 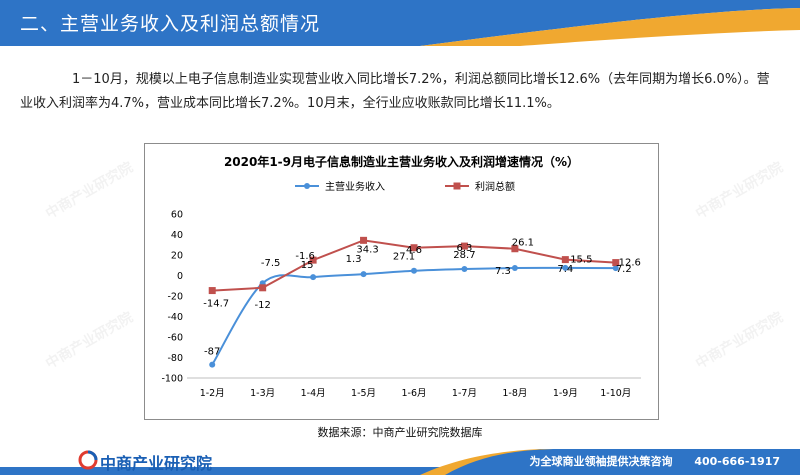 I want to click on x-tick-label: 1-8月, so click(x=514, y=393).